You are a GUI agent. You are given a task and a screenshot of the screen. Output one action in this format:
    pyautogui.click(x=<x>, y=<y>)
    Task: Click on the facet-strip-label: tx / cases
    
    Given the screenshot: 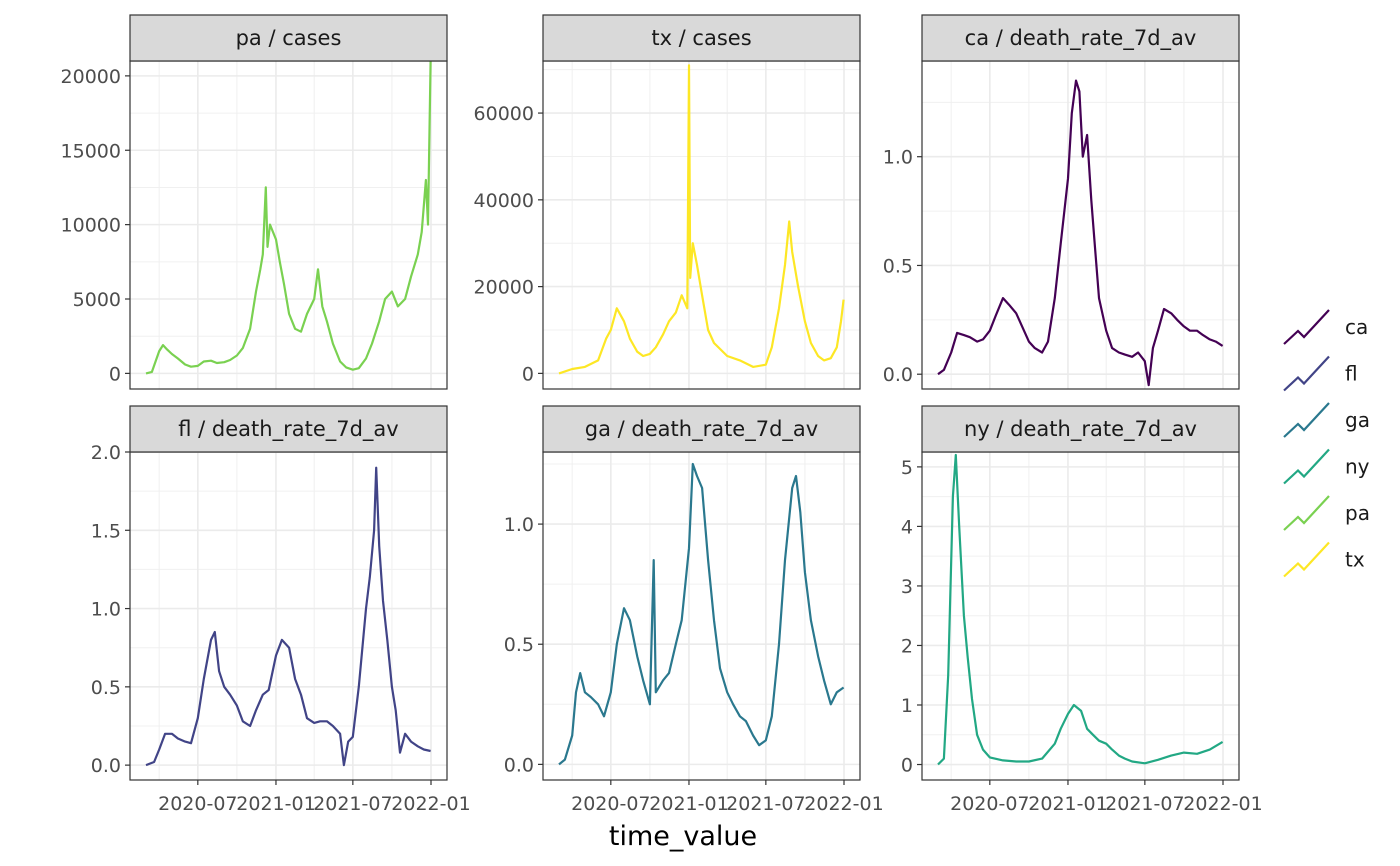 What is the action you would take?
    pyautogui.click(x=701, y=38)
    